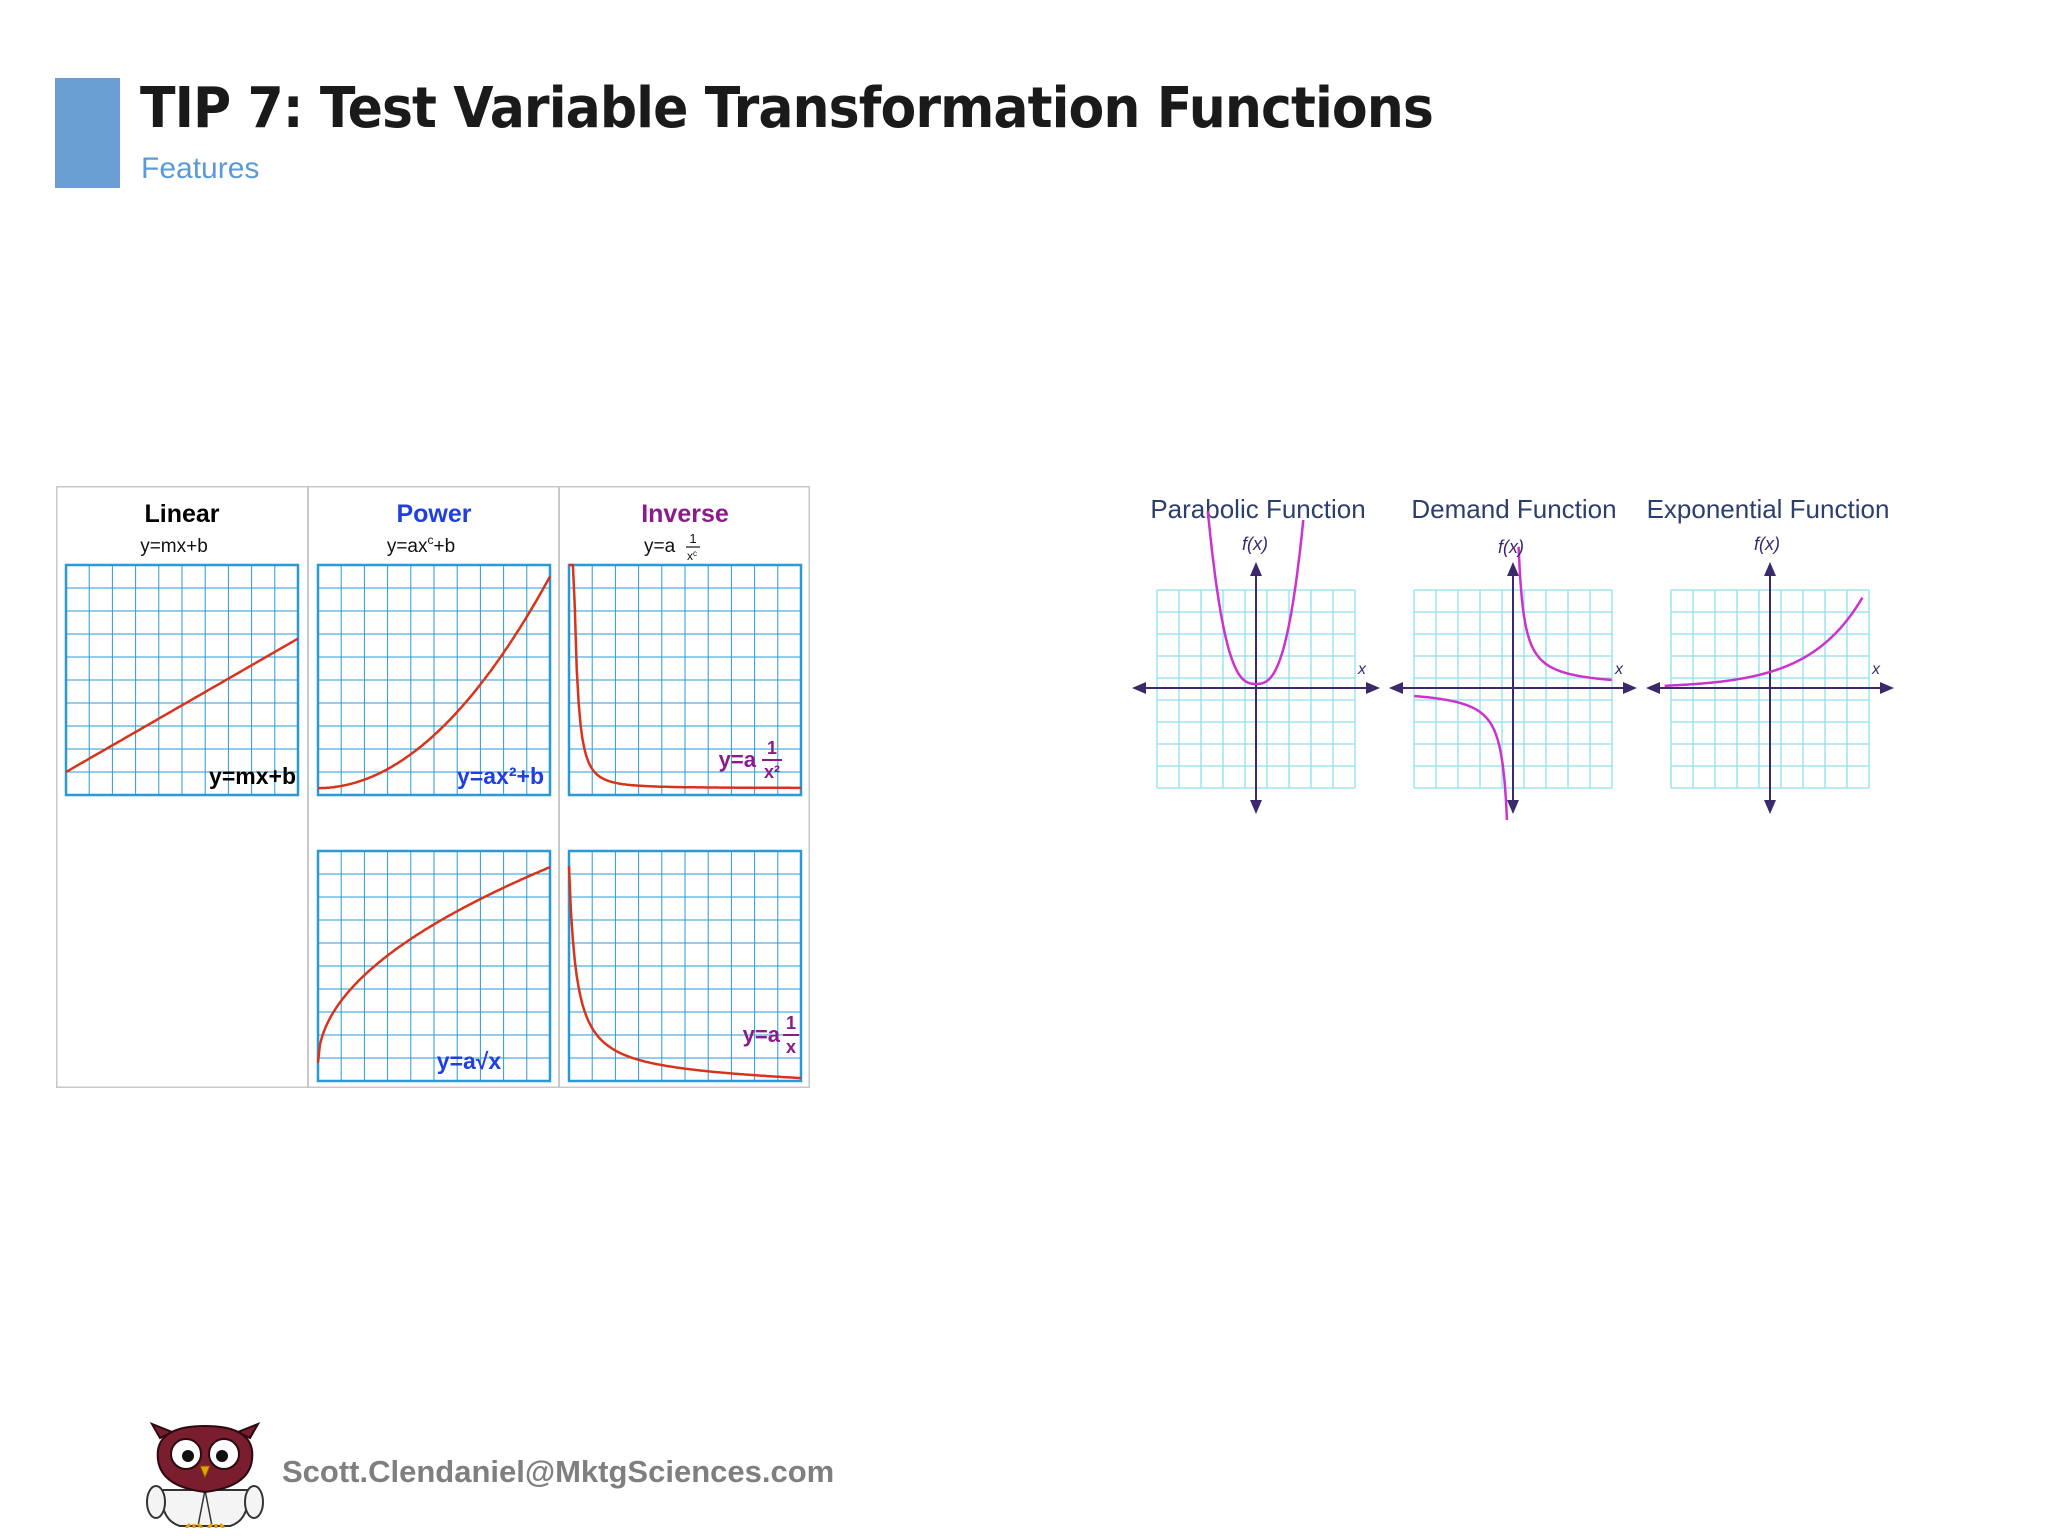 This screenshot has height=1536, width=2048. What do you see at coordinates (791, 1023) in the screenshot?
I see `label-inverse-numerator: 1` at bounding box center [791, 1023].